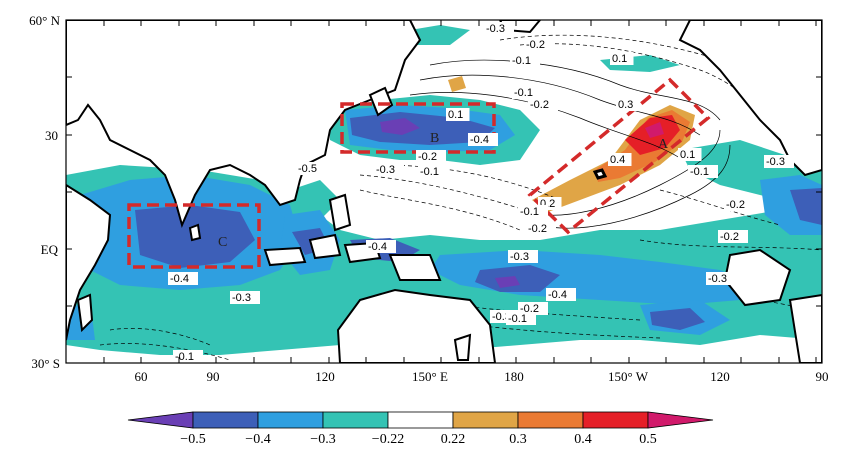 This screenshot has width=854, height=455. I want to click on shading-purple, so click(450, 203).